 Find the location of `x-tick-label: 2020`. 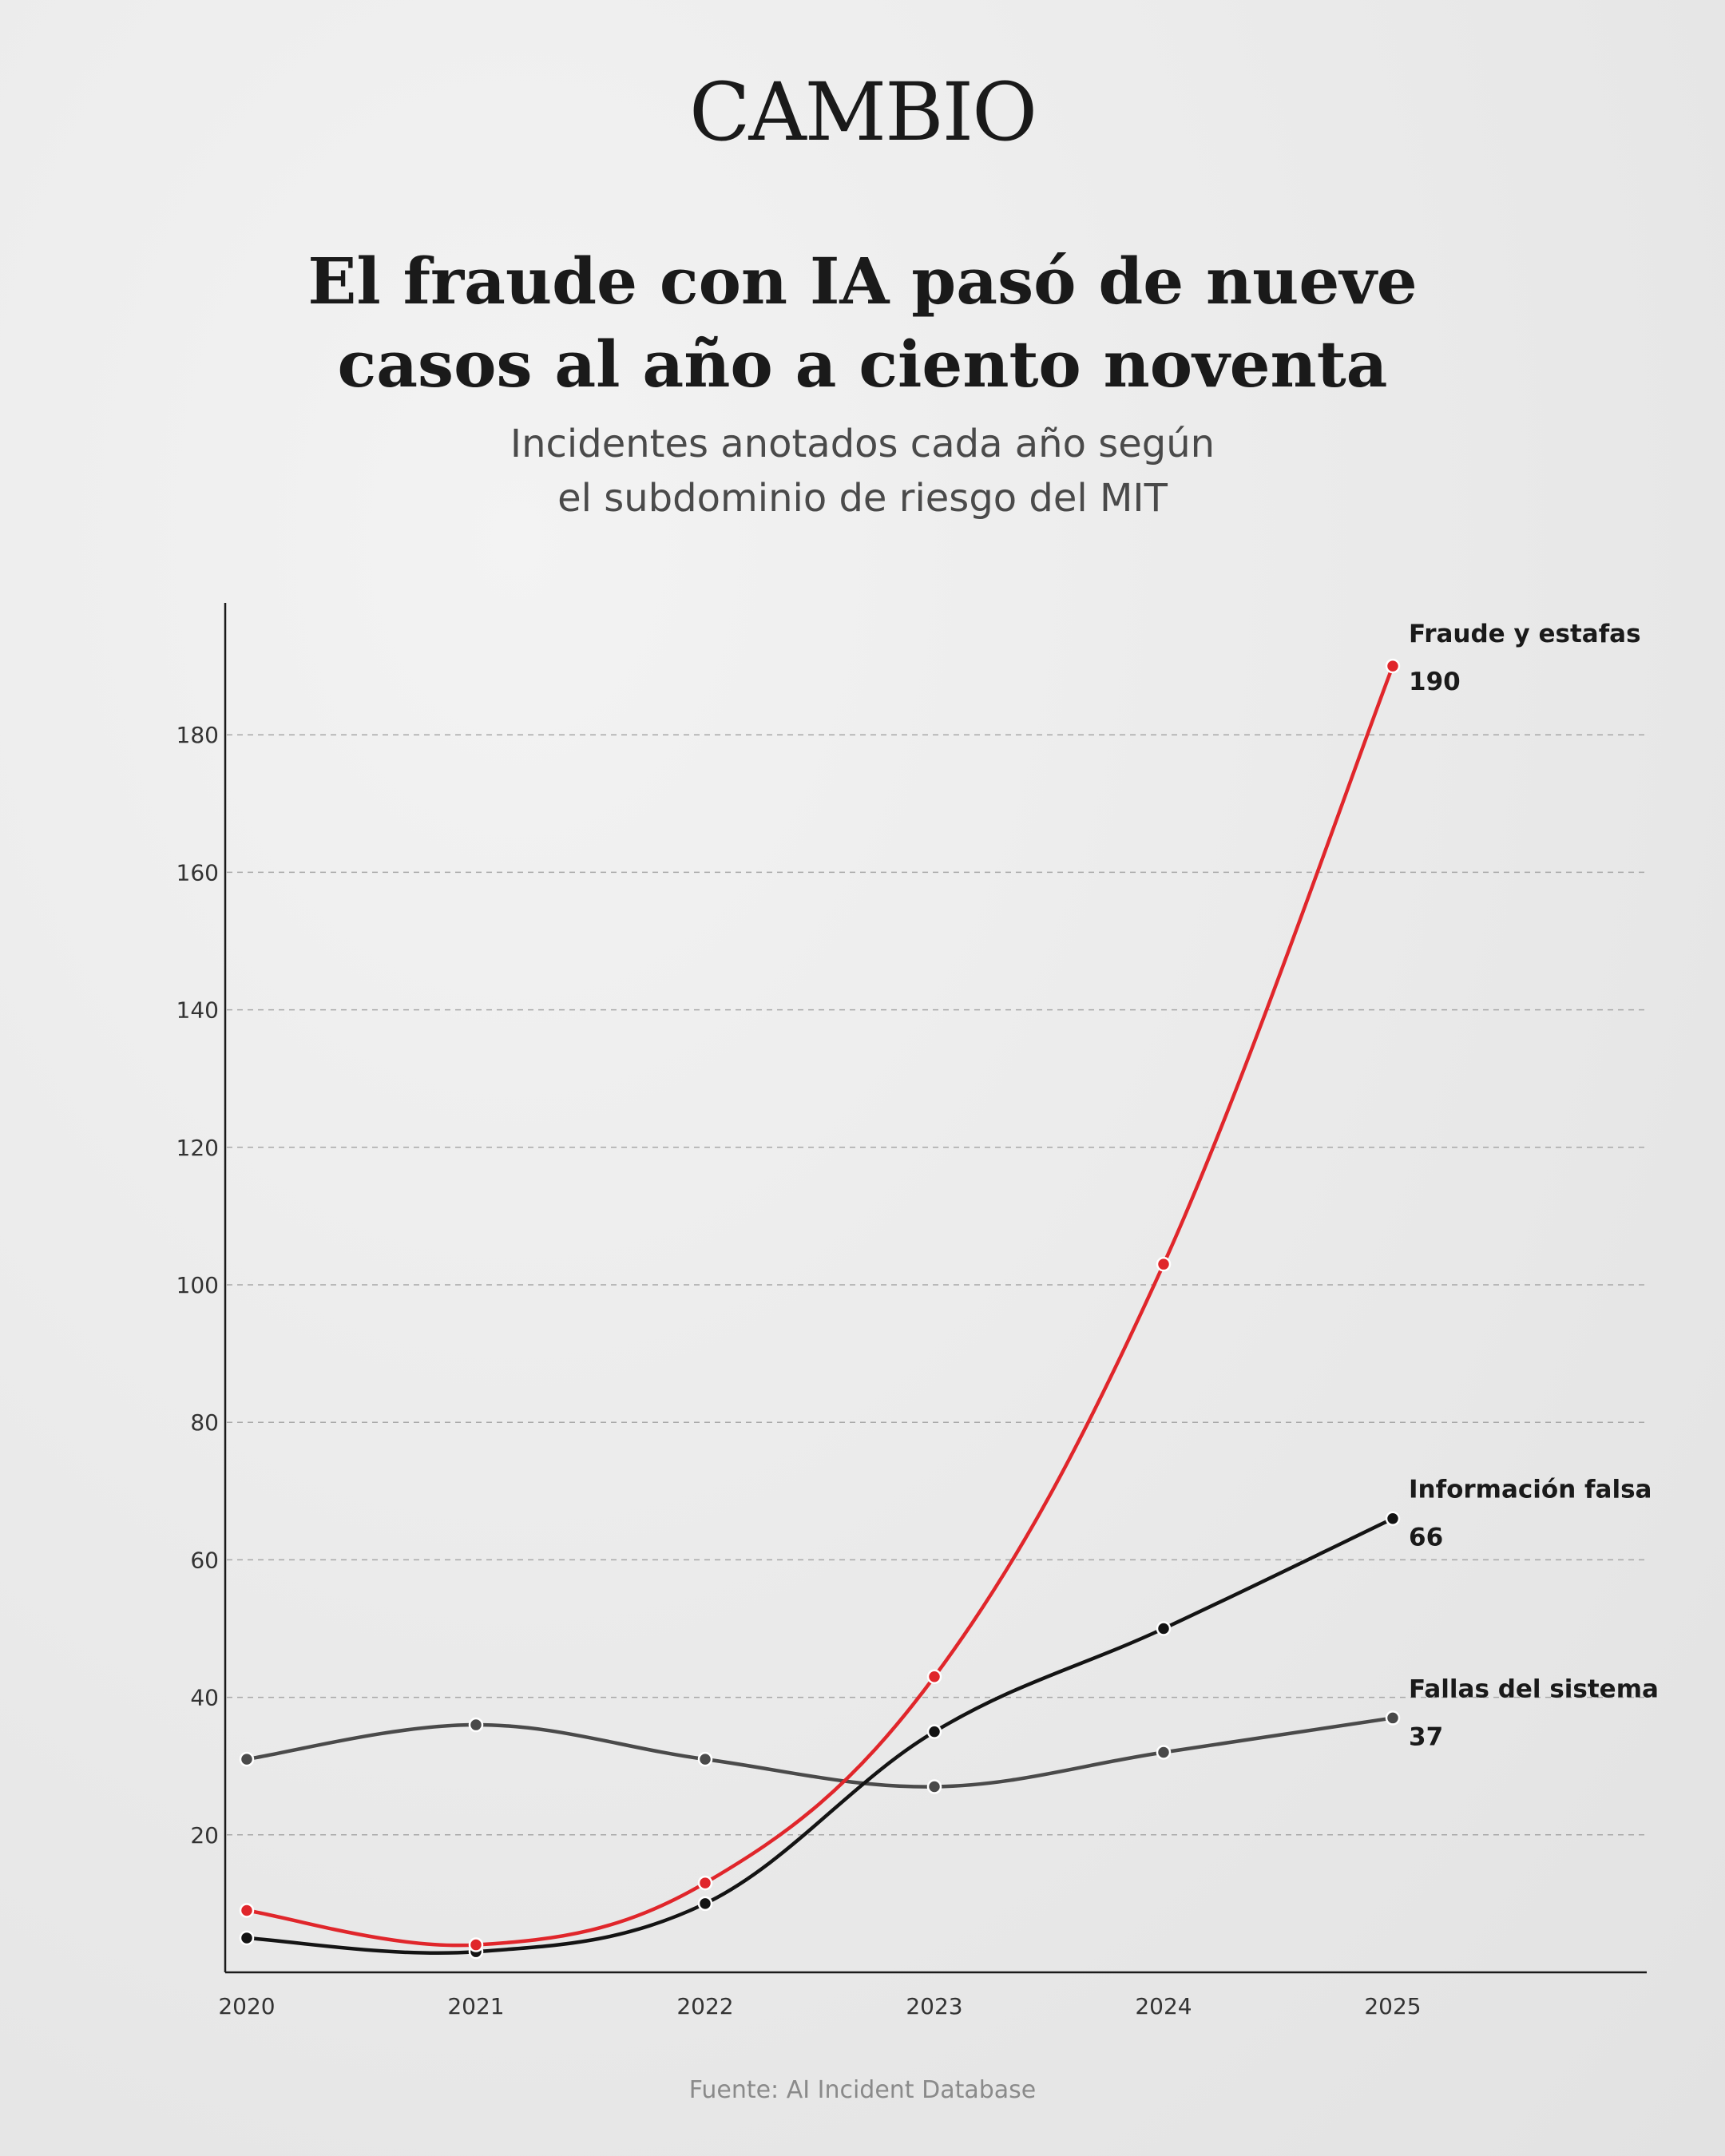

x-tick-label: 2020 is located at coordinates (247, 2006).